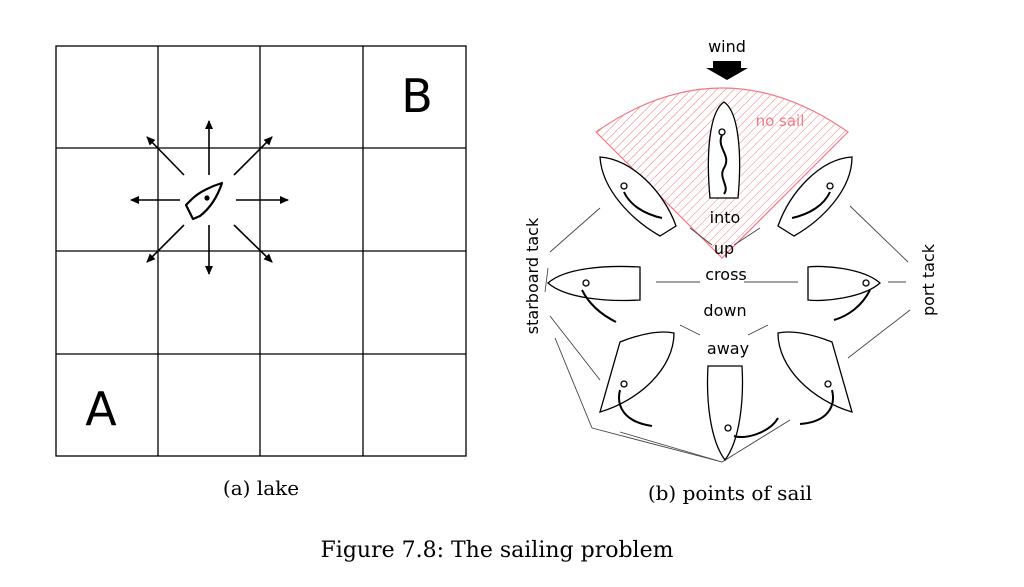  What do you see at coordinates (727, 70) in the screenshot?
I see `wind-arrow-icon` at bounding box center [727, 70].